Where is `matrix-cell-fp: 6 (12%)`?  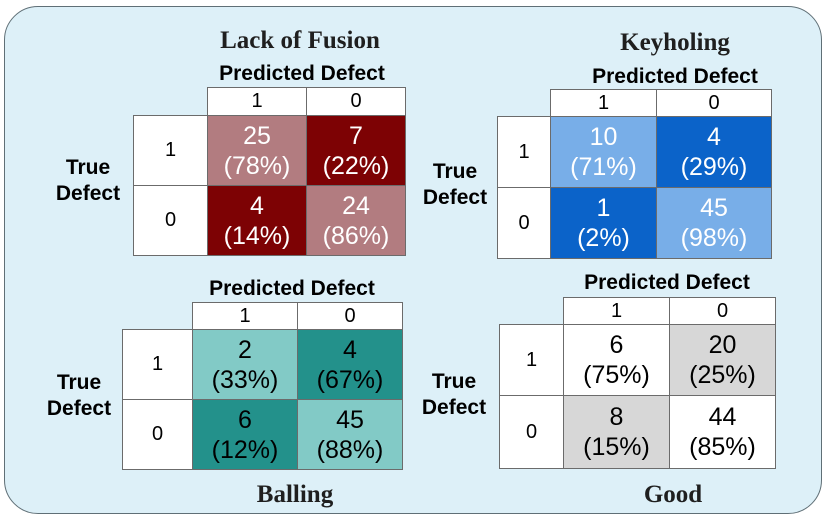
matrix-cell-fp: 6 (12%) is located at coordinates (245, 434).